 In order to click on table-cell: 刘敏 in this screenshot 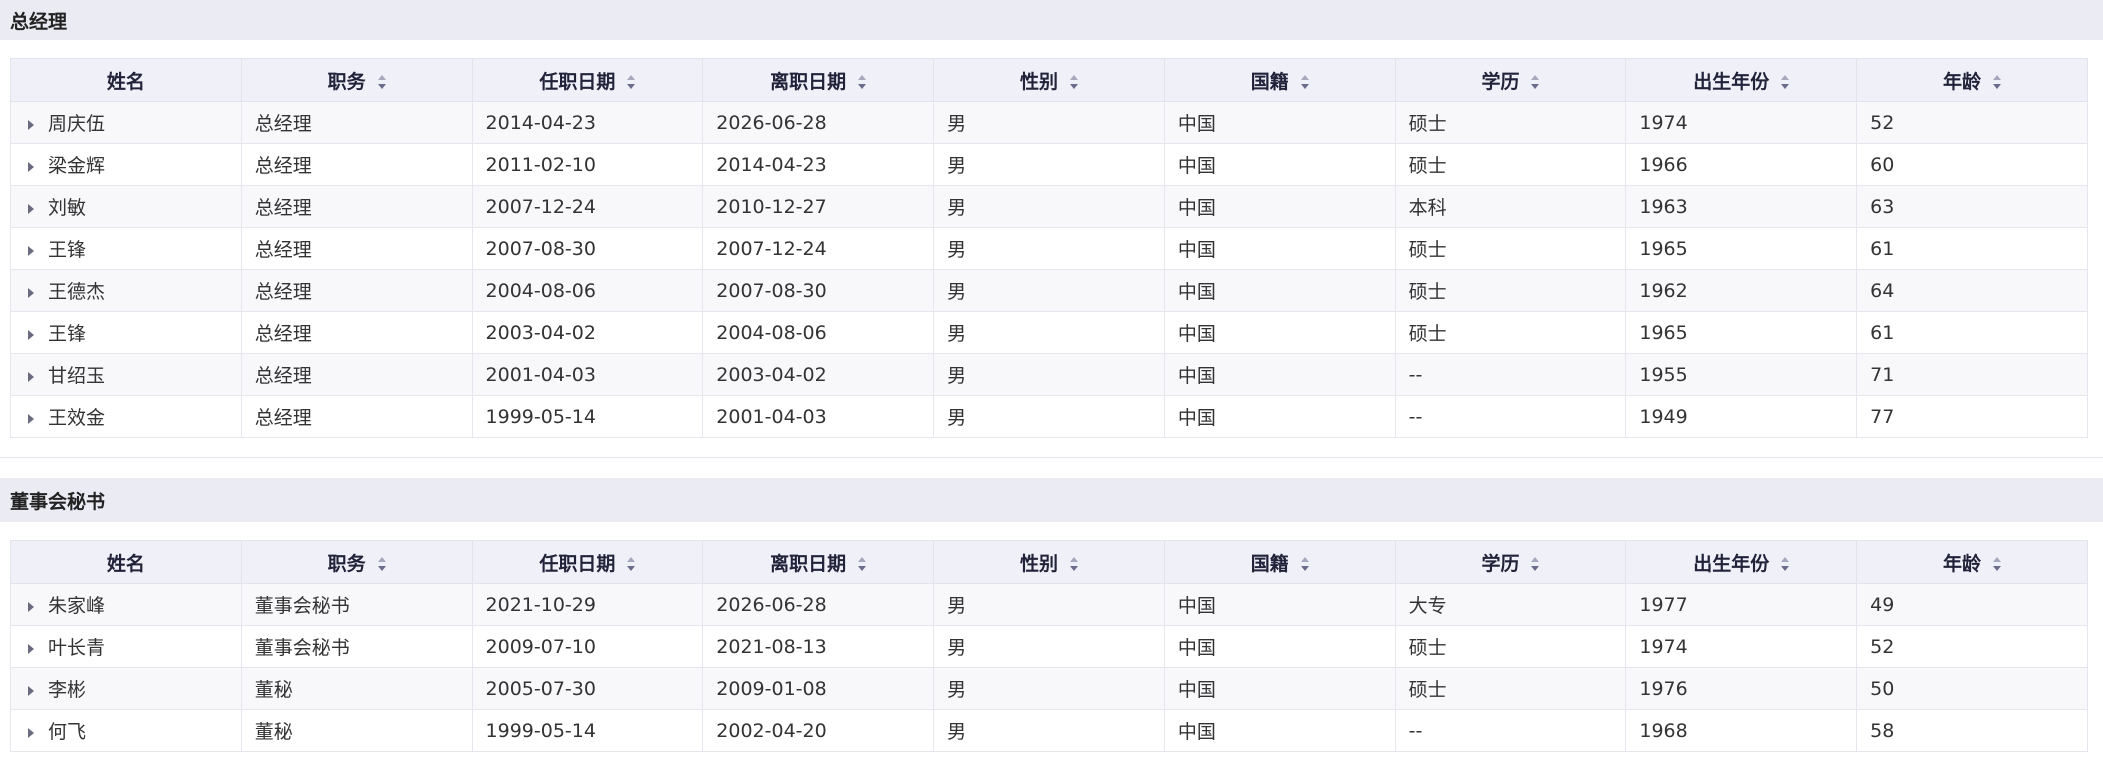, I will do `click(126, 206)`.